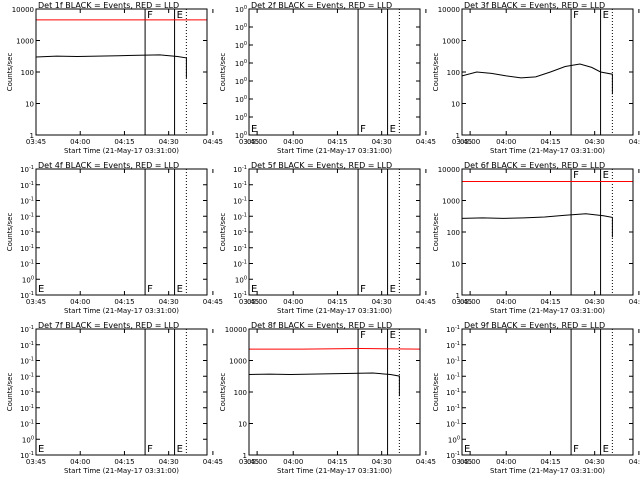 The height and width of the screenshot is (480, 640). Describe the element at coordinates (108, 325) in the screenshot. I see `panel-title: Det 7f BLACK = Events, RED = LLD` at that location.